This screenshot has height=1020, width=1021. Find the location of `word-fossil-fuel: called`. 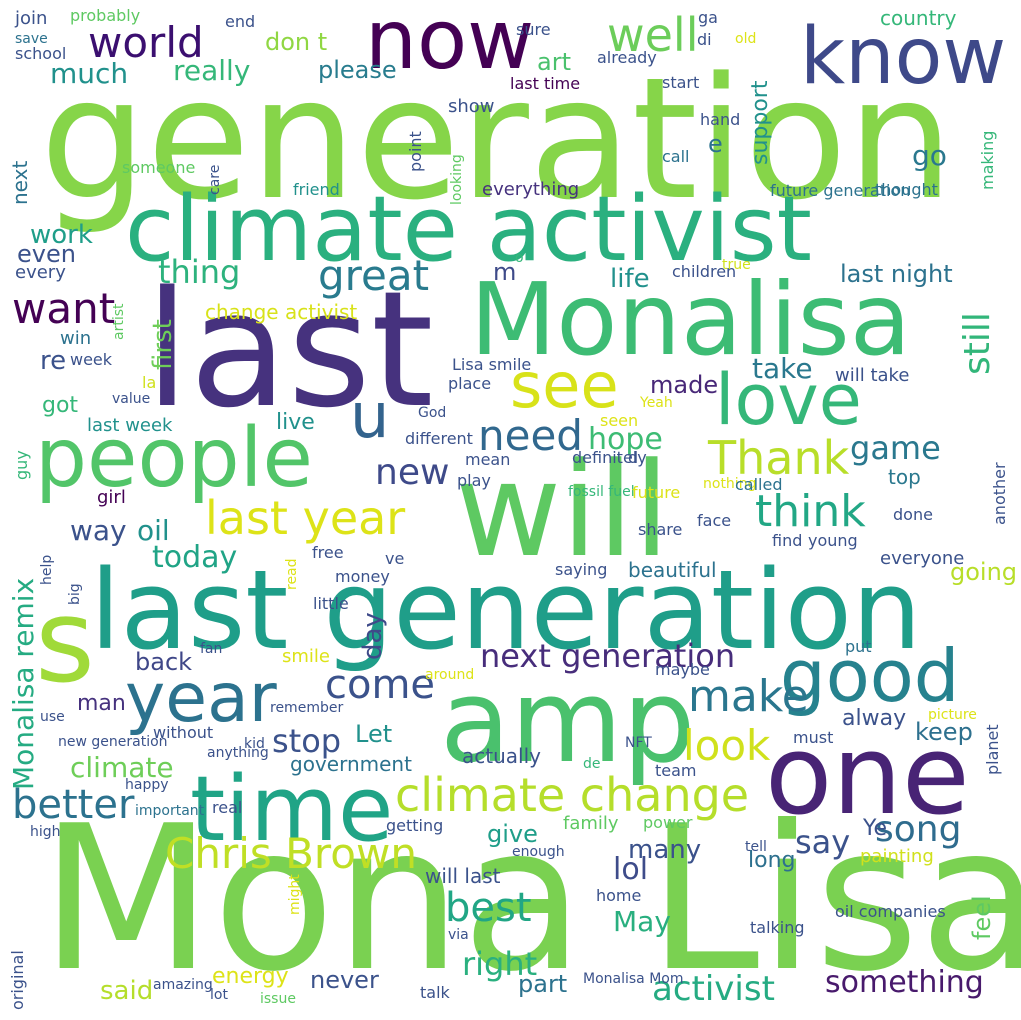

word-fossil-fuel: called is located at coordinates (759, 484).